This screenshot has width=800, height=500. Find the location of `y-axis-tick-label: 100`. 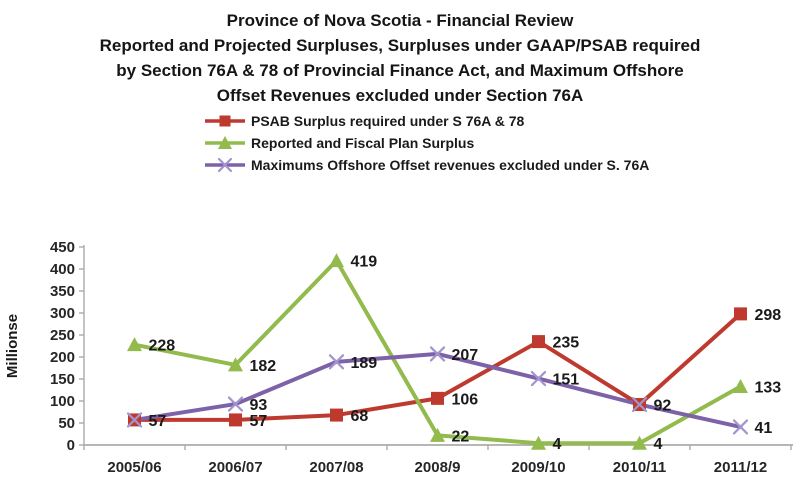

y-axis-tick-label: 100 is located at coordinates (62, 401).